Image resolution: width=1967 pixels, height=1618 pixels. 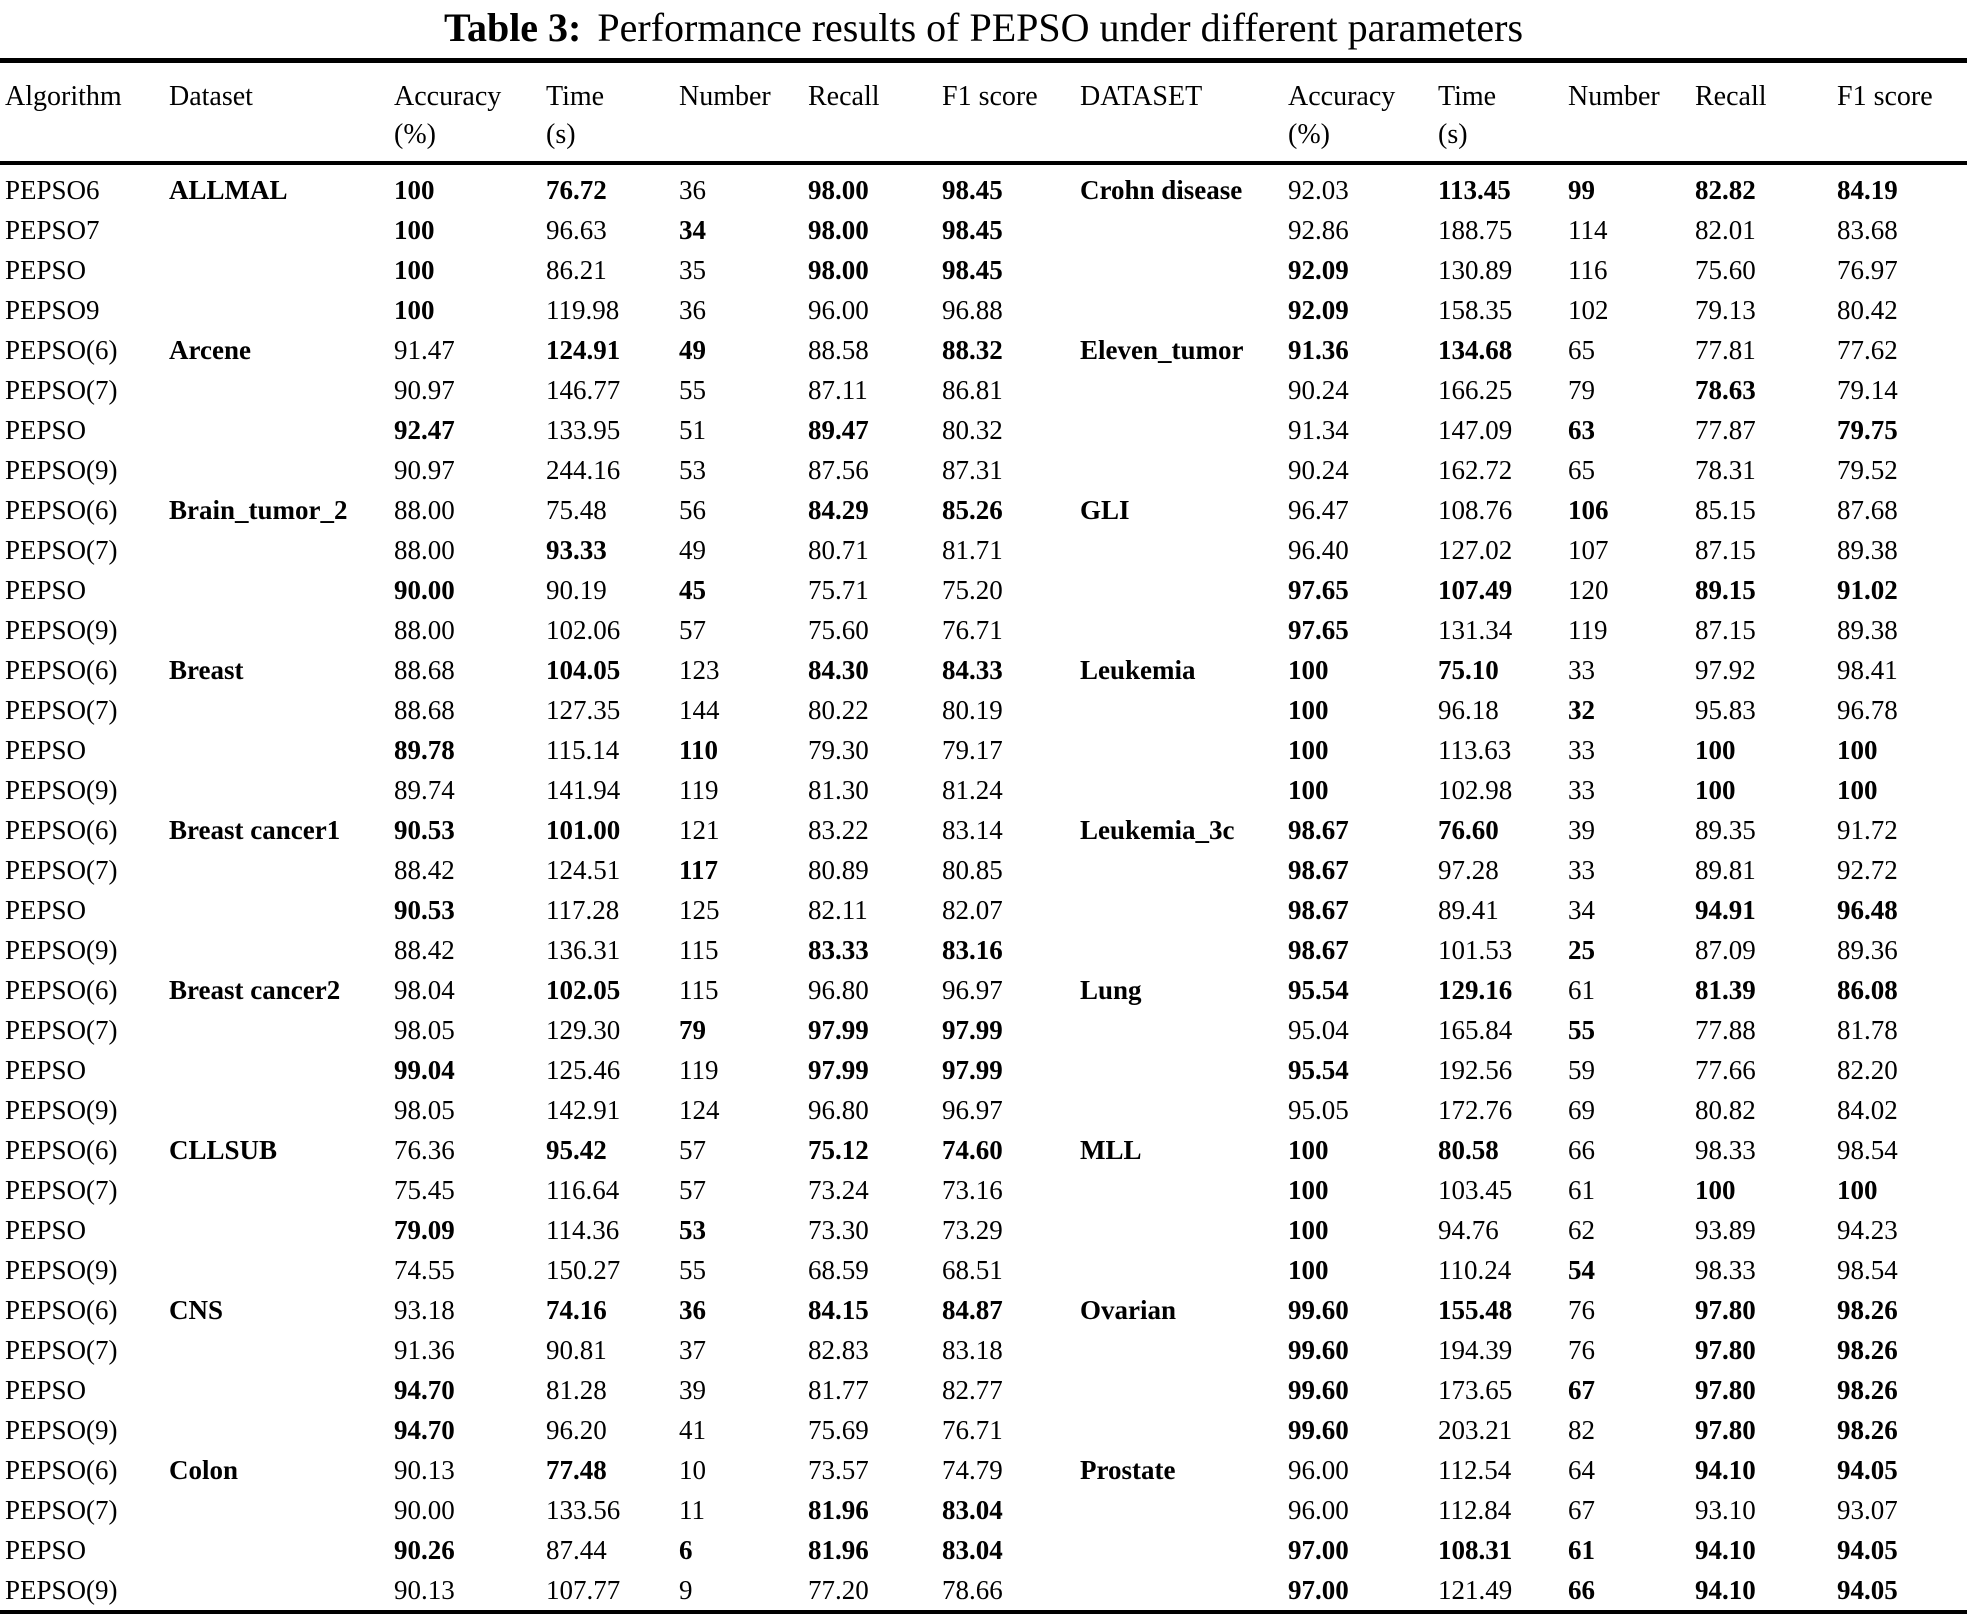 What do you see at coordinates (838, 669) in the screenshot?
I see `value-cell: 84.30` at bounding box center [838, 669].